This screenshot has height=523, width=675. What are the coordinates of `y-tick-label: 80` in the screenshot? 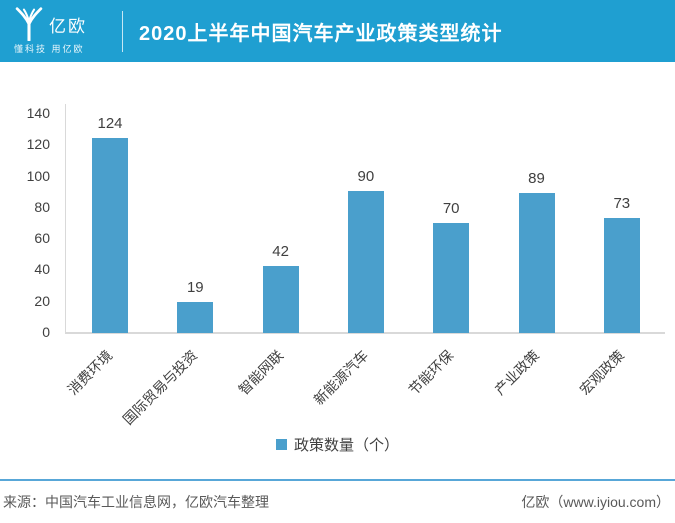 It's located at (42, 206).